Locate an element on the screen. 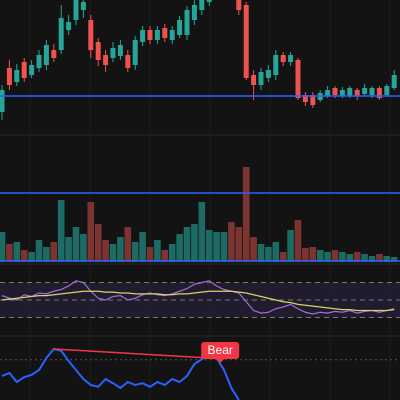  divergence-line is located at coordinates (131, 353).